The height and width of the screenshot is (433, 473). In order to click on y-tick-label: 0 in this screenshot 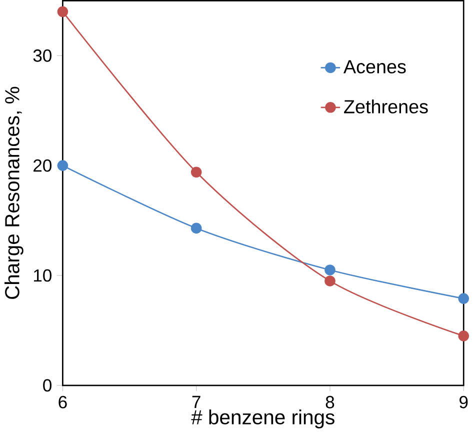, I will do `click(47, 385)`.